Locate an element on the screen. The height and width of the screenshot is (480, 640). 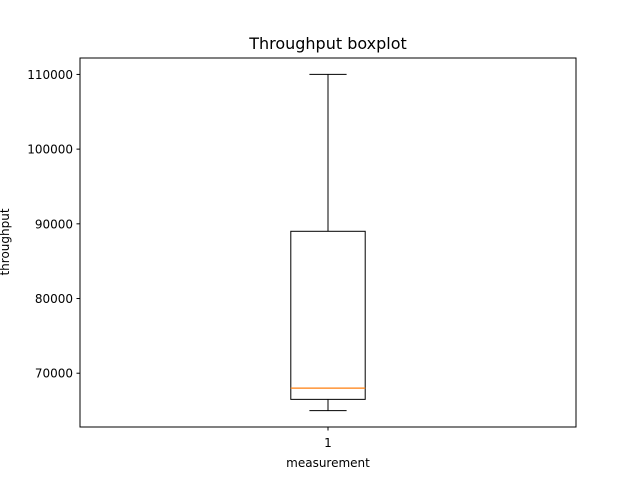
y-tick-label: 80000 is located at coordinates (54, 299).